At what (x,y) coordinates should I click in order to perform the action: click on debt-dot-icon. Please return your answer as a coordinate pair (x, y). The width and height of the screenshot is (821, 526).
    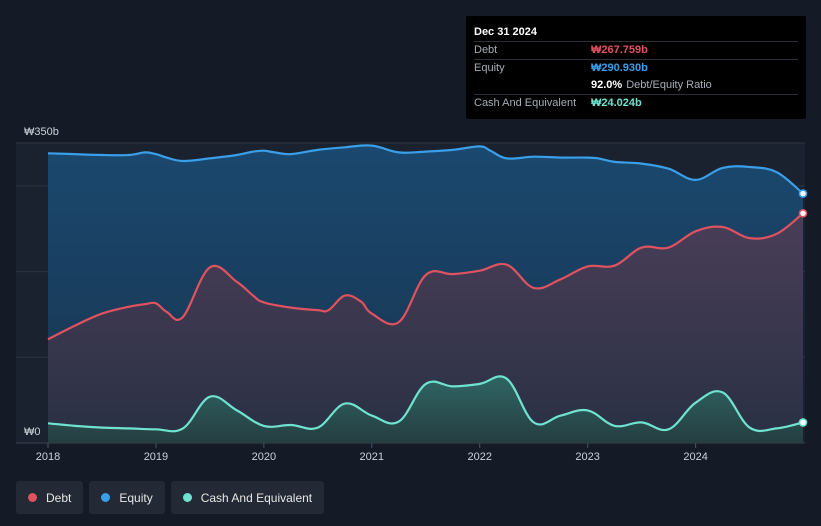
    Looking at the image, I should click on (32, 497).